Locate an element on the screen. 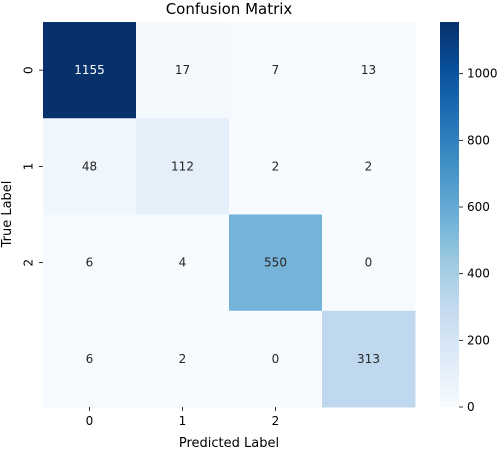 This screenshot has width=502, height=450. chart-title: Confusion Matrix is located at coordinates (229, 9).